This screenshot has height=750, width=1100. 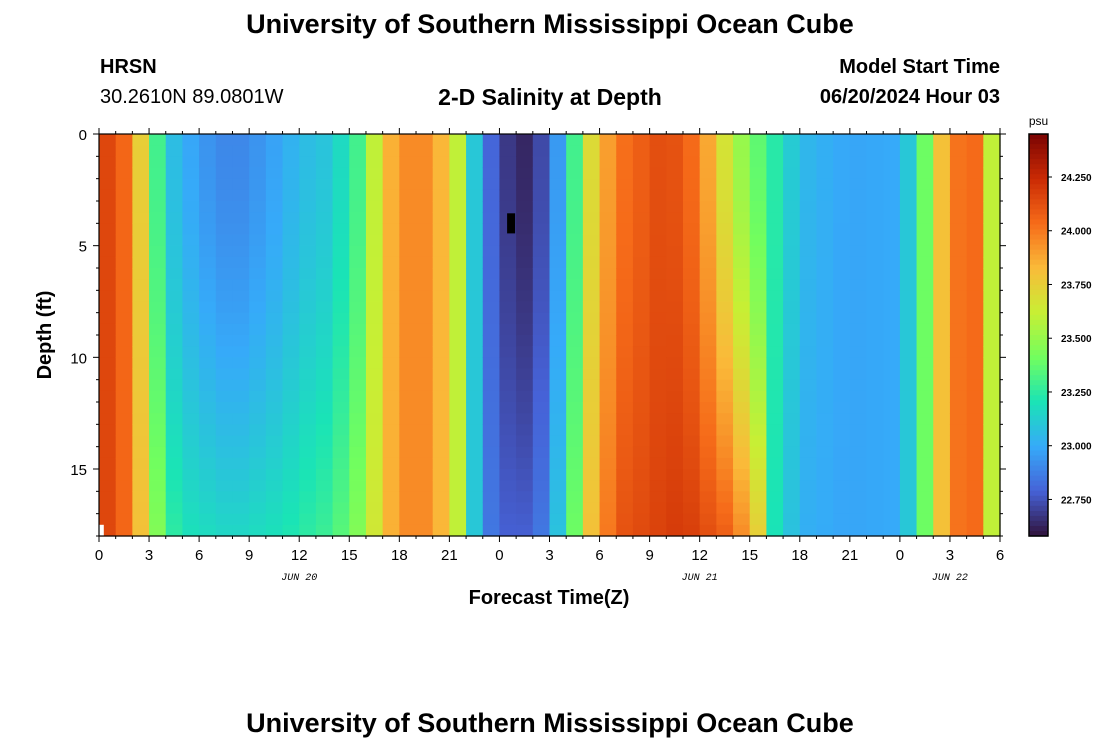 What do you see at coordinates (749, 555) in the screenshot?
I see `x-tick-label: 15` at bounding box center [749, 555].